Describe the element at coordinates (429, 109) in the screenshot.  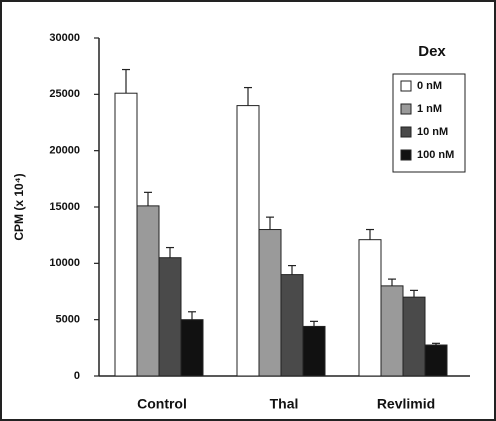
I see `legend-label: 1 nM` at that location.